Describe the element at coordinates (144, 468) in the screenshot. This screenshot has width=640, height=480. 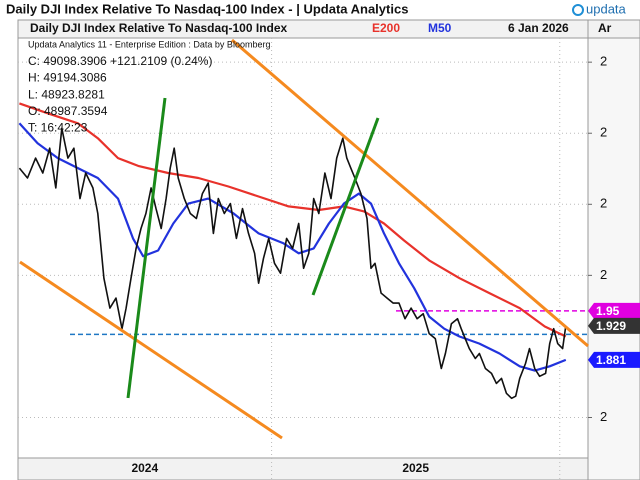
I see `x-year-label: 2024` at that location.